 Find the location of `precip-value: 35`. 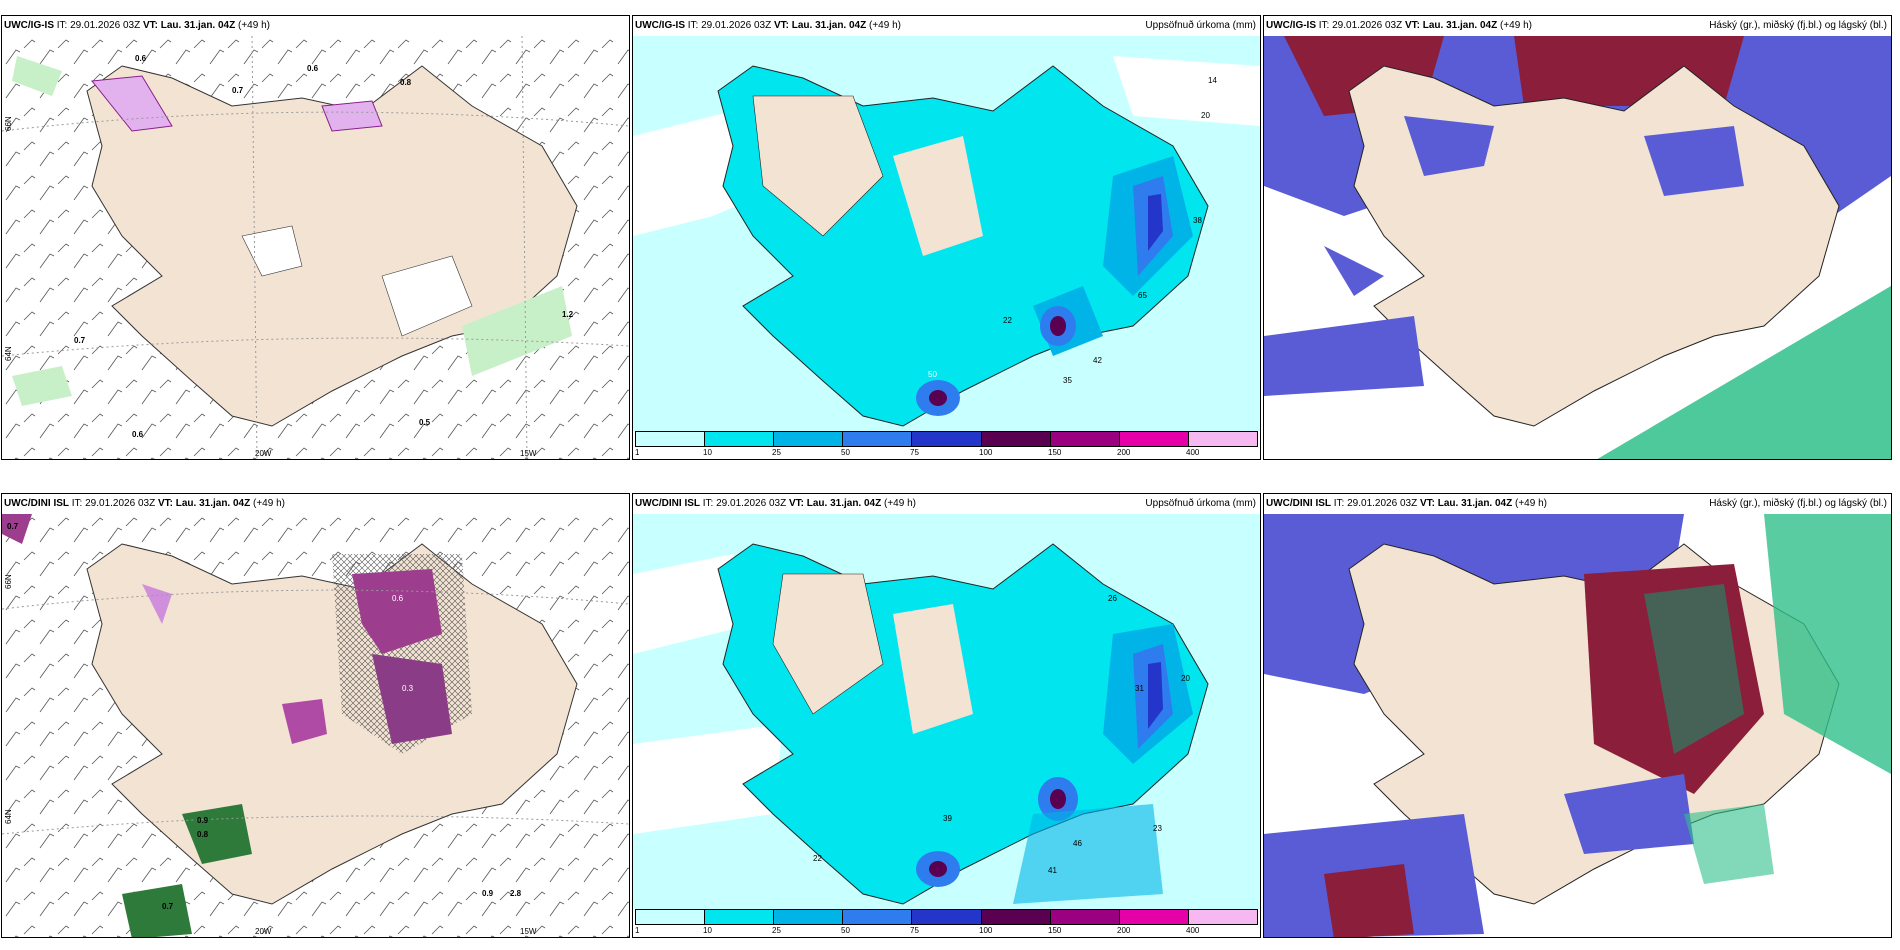

precip-value: 35 is located at coordinates (1067, 380).